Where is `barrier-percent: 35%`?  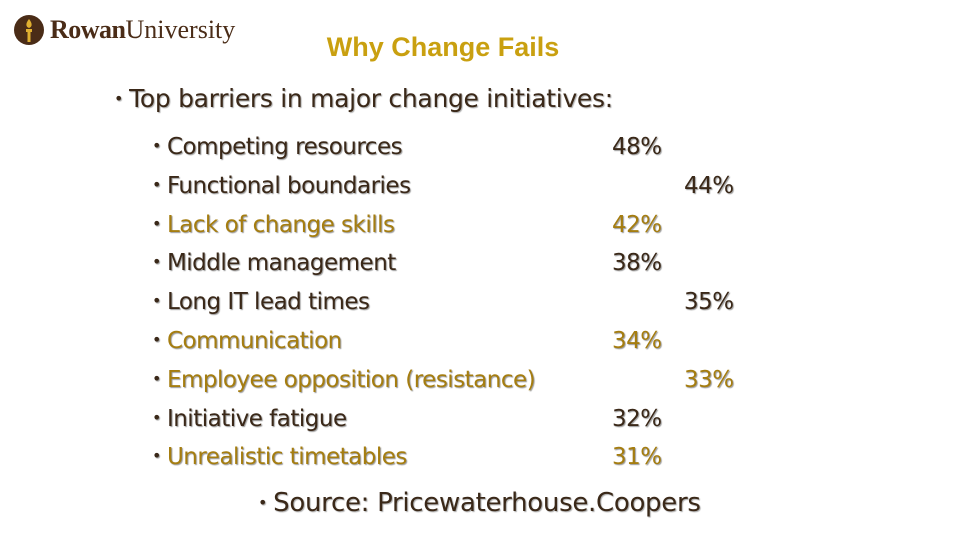 barrier-percent: 35% is located at coordinates (709, 302).